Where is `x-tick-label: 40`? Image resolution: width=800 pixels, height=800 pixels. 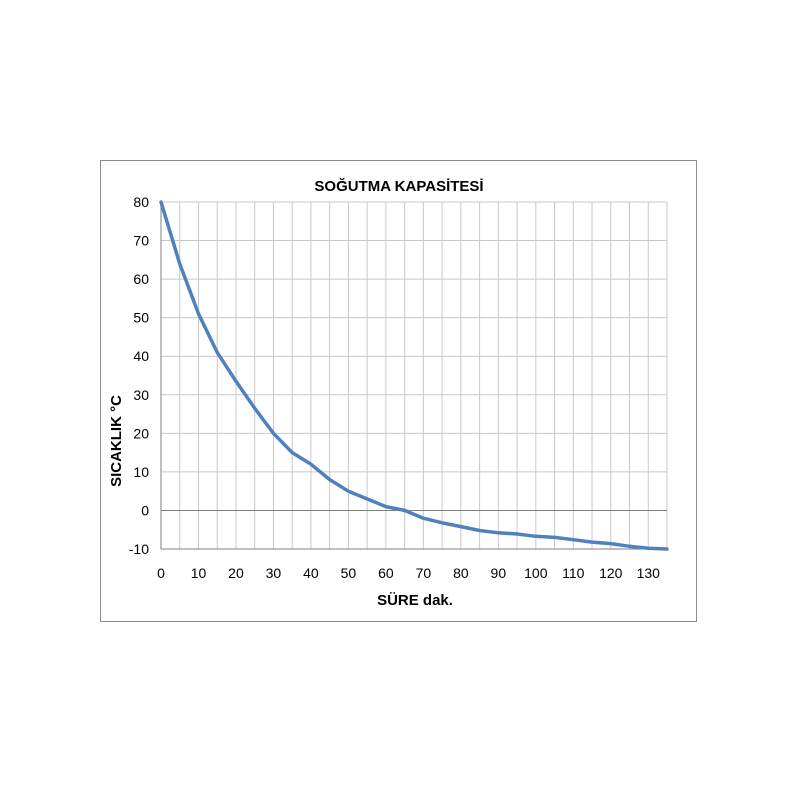
x-tick-label: 40 is located at coordinates (311, 573).